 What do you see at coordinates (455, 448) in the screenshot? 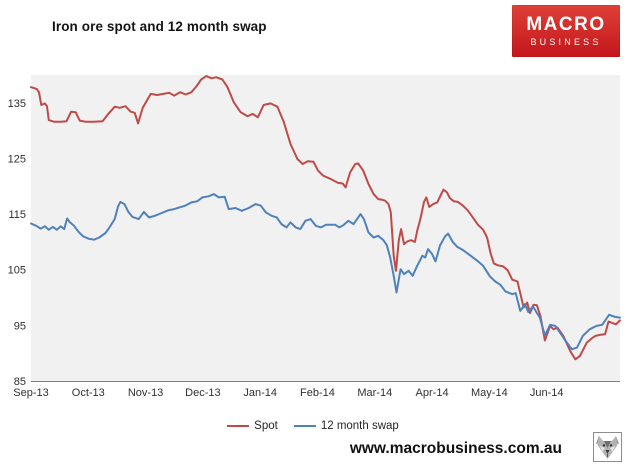
I see `website-url: www.macrobusiness.com.au` at bounding box center [455, 448].